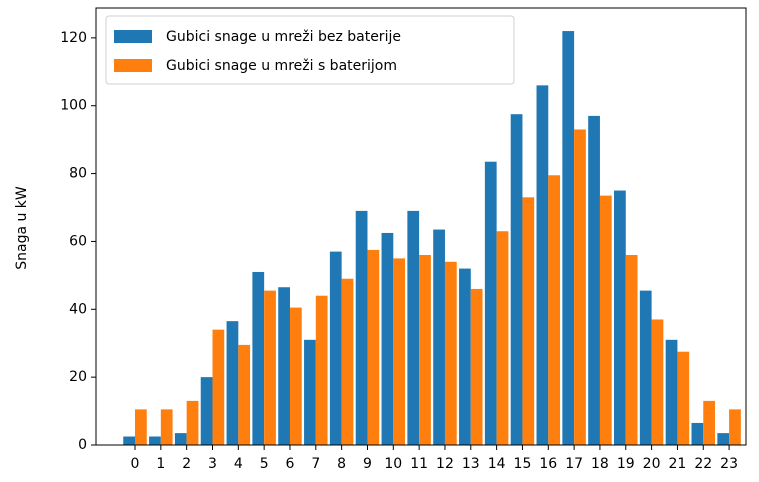  Describe the element at coordinates (290, 464) in the screenshot. I see `x-tick-label: 6` at that location.